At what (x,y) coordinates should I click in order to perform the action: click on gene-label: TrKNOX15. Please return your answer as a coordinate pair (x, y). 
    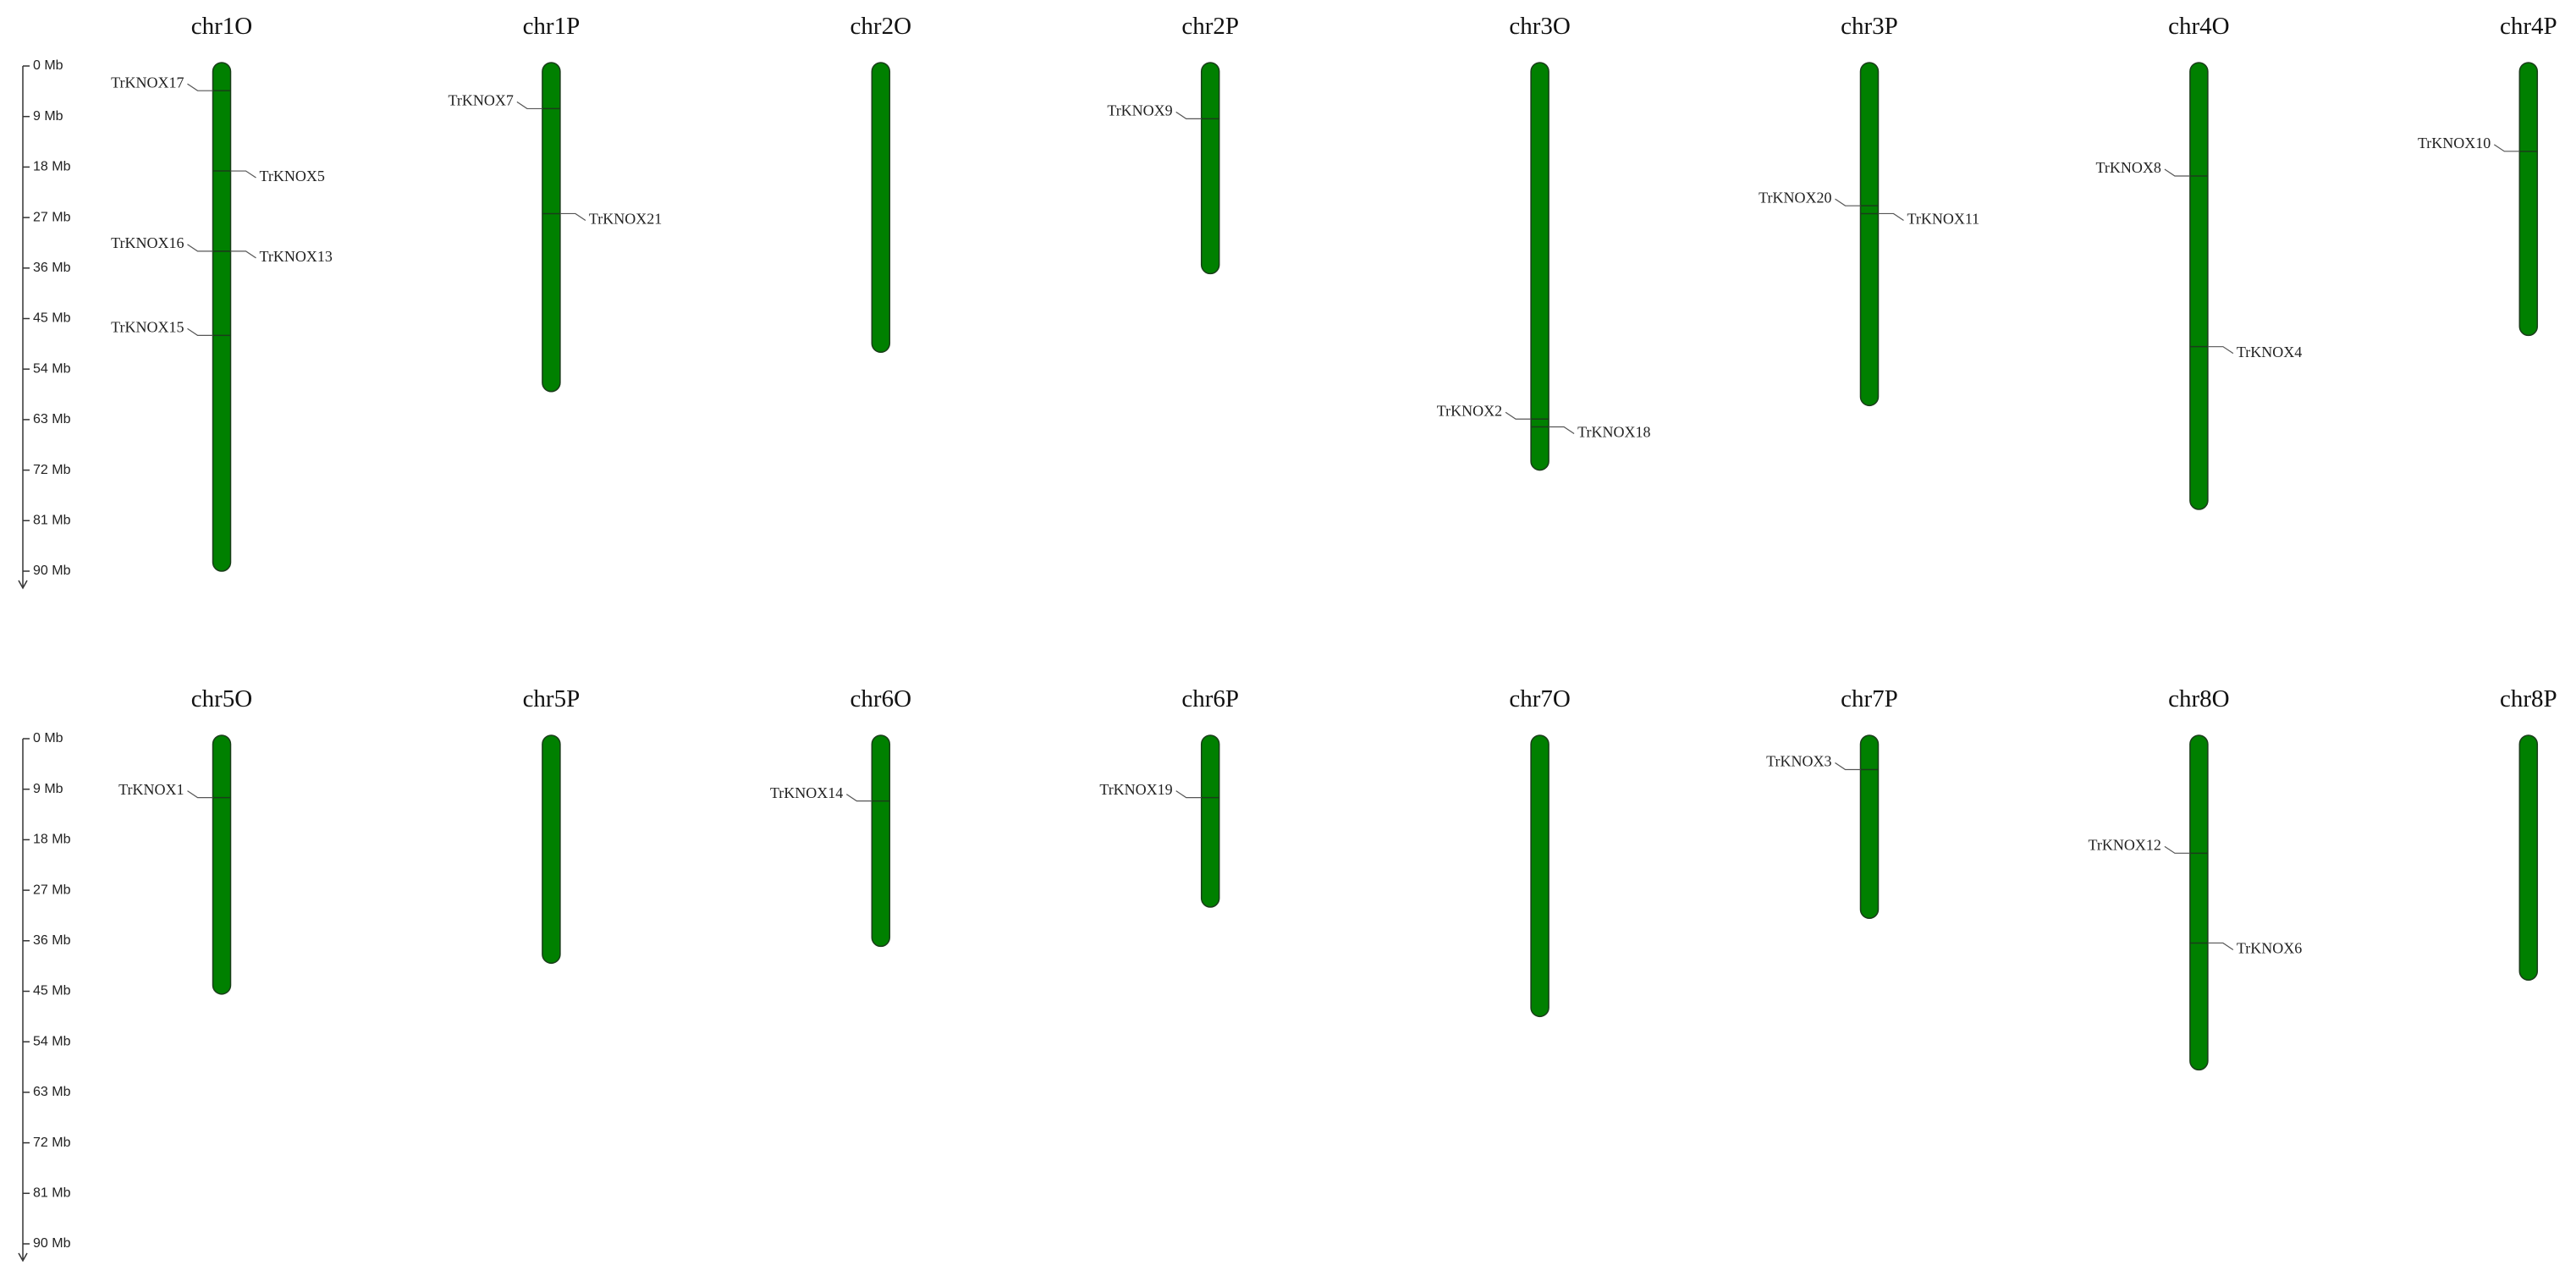
    Looking at the image, I should click on (147, 327).